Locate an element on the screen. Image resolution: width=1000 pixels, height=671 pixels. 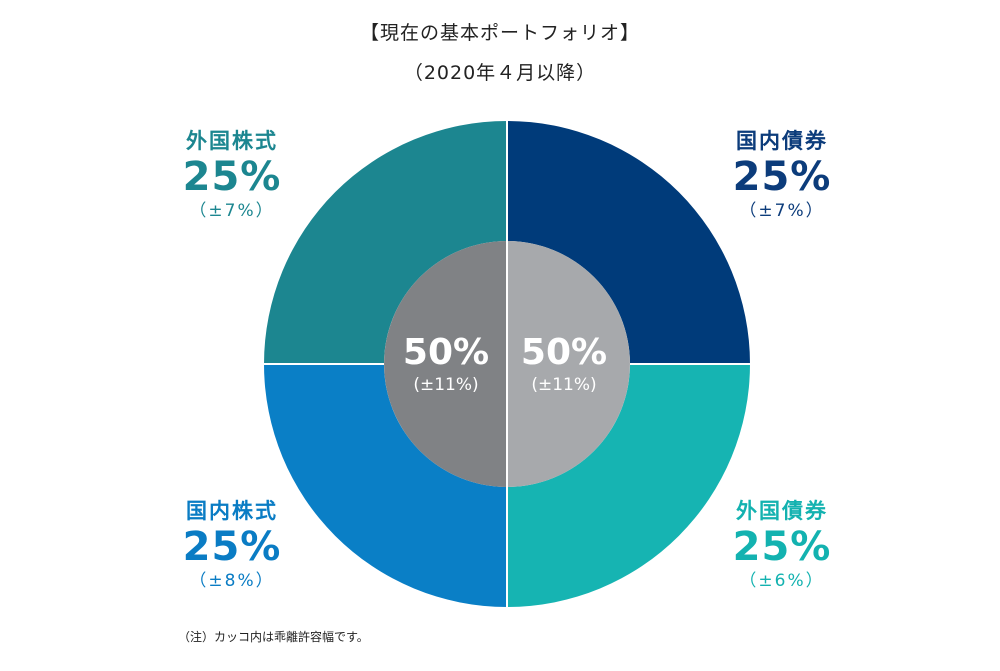
chart-subtitle: （2020年４月以降） is located at coordinates (500, 73).